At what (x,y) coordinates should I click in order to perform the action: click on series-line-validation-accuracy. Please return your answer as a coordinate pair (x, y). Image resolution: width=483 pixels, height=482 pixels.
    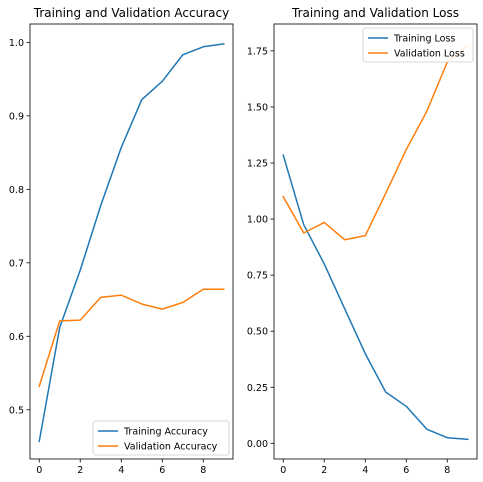
    Looking at the image, I should click on (131, 338).